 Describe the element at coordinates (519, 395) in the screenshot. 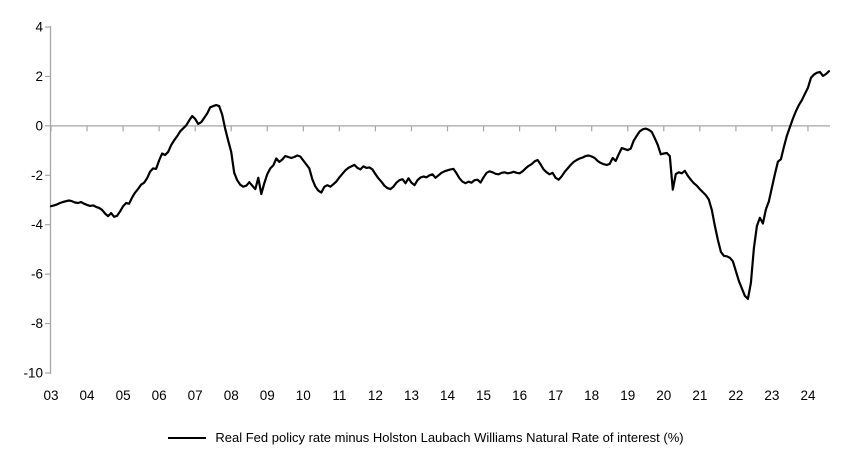

I see `x-axis-tick-label: 16` at that location.